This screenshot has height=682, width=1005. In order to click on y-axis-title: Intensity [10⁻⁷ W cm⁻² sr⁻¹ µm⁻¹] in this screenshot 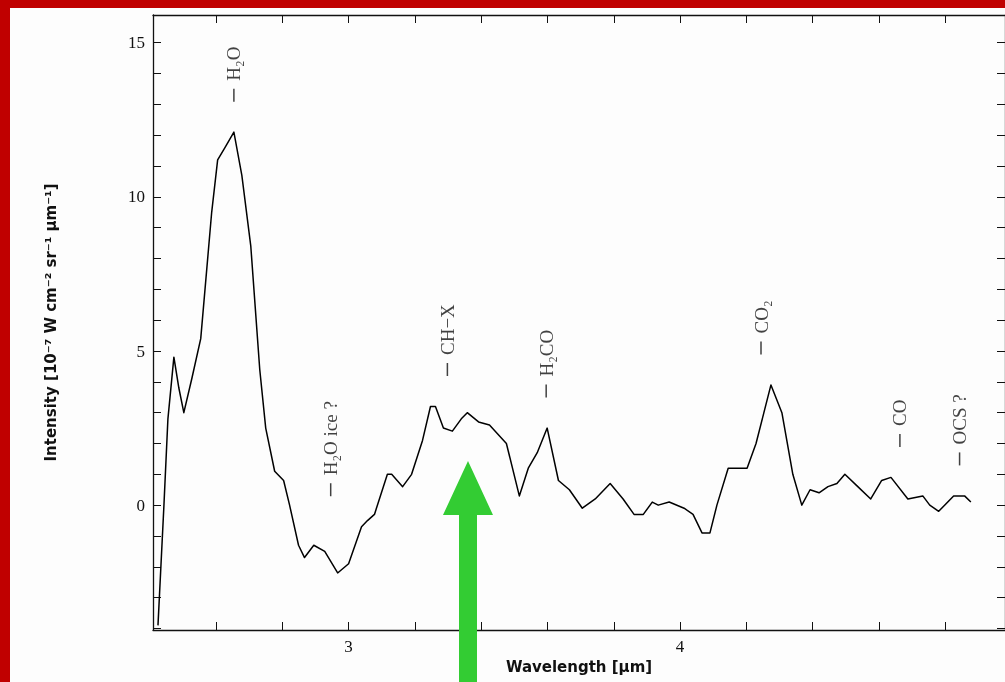, I will do `click(50, 322)`.